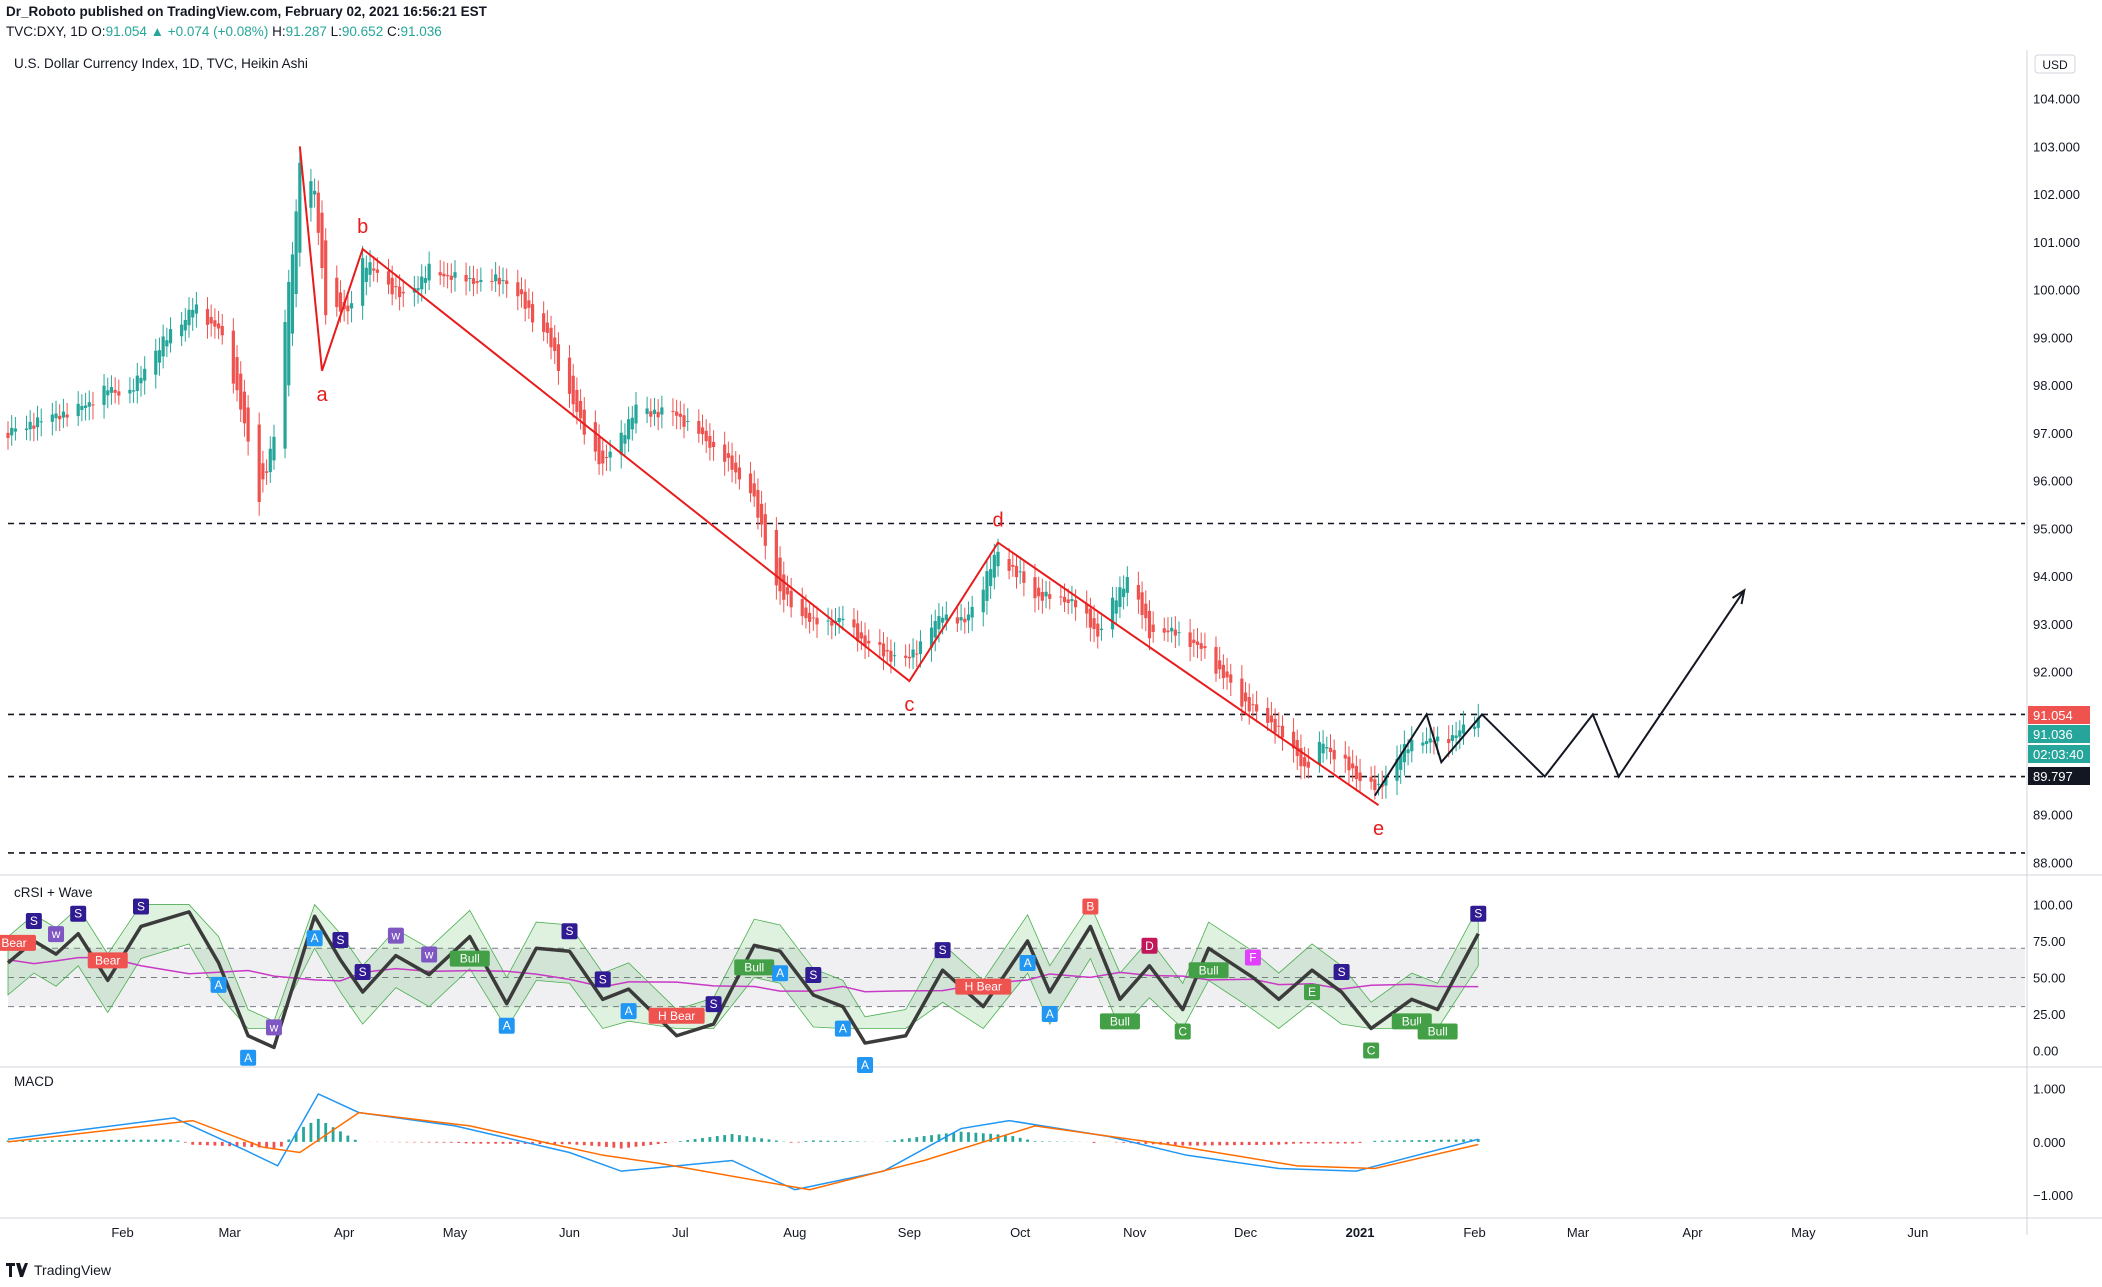 The height and width of the screenshot is (1287, 2102). I want to click on crsi-signal-label: Bear, so click(107, 960).